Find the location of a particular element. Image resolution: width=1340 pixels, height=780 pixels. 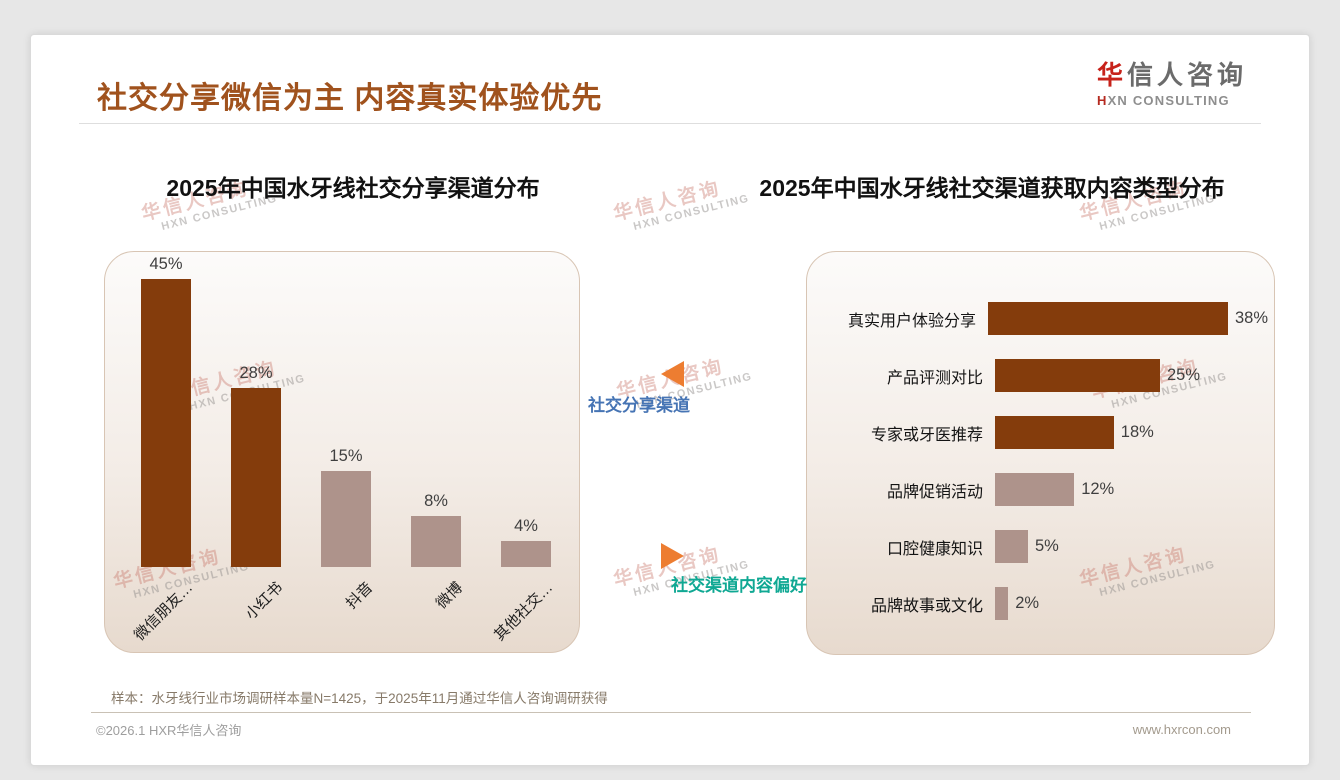

company-logo: 华信人咨询 HXN CONSULTING is located at coordinates (1172, 81).